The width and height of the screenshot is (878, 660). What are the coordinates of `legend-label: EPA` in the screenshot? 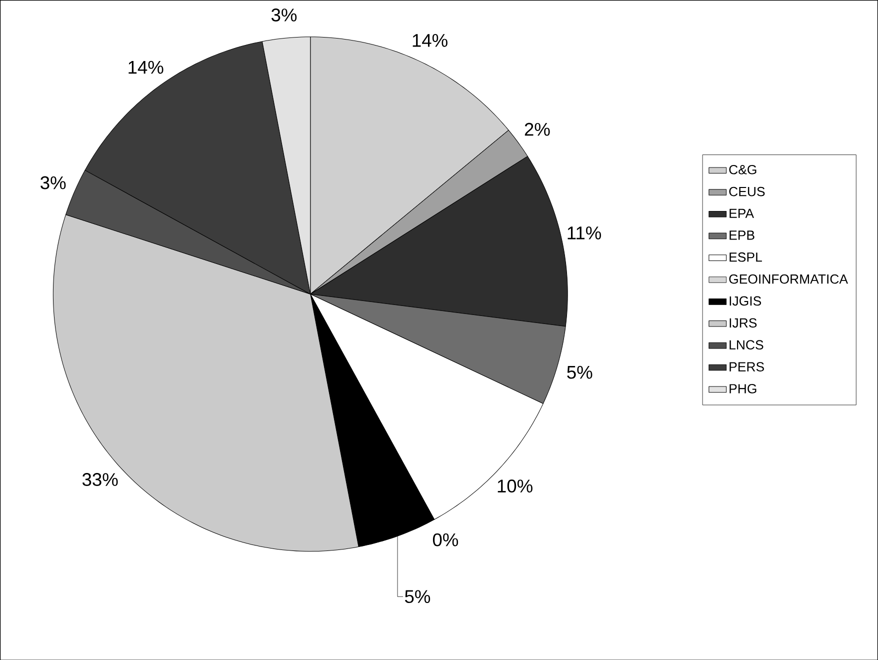 It's located at (742, 213).